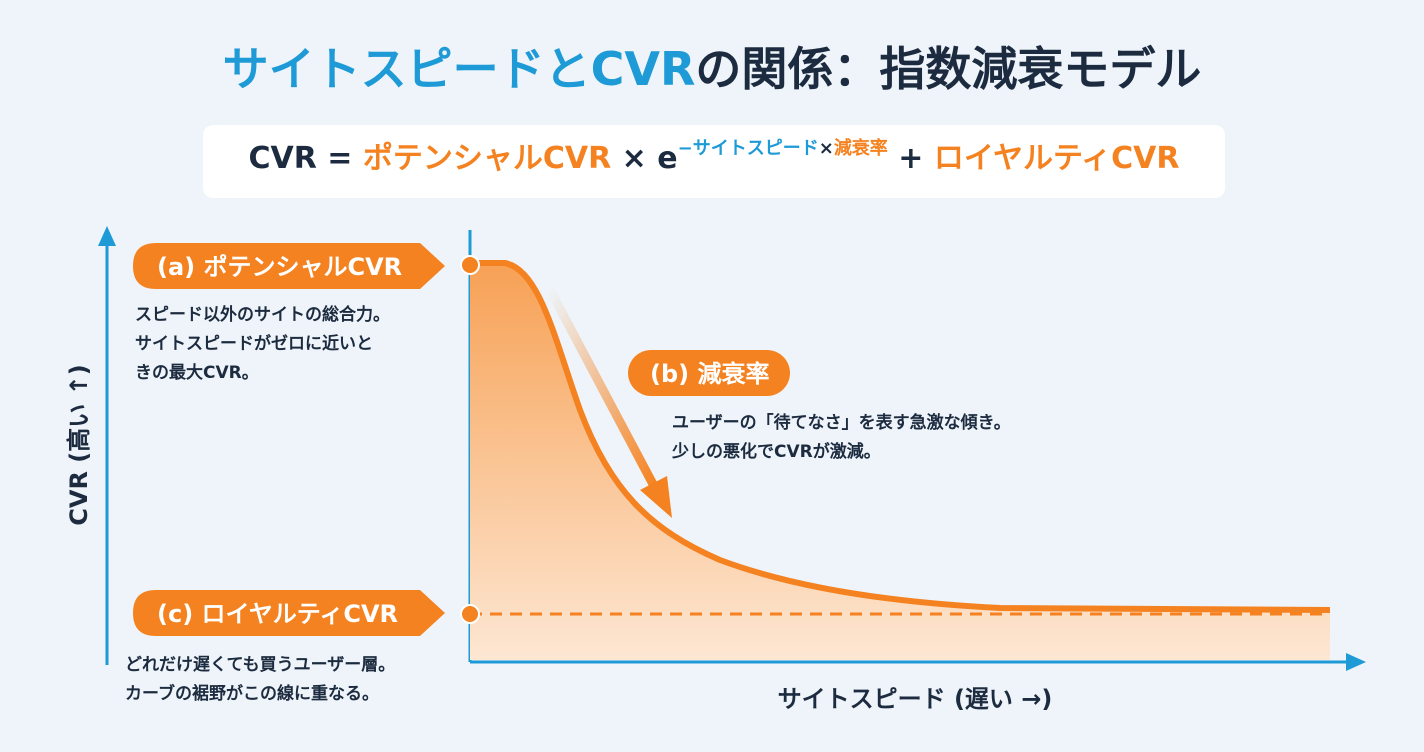 The width and height of the screenshot is (1424, 752). Describe the element at coordinates (602, 389) in the screenshot. I see `decay-arrow` at that location.